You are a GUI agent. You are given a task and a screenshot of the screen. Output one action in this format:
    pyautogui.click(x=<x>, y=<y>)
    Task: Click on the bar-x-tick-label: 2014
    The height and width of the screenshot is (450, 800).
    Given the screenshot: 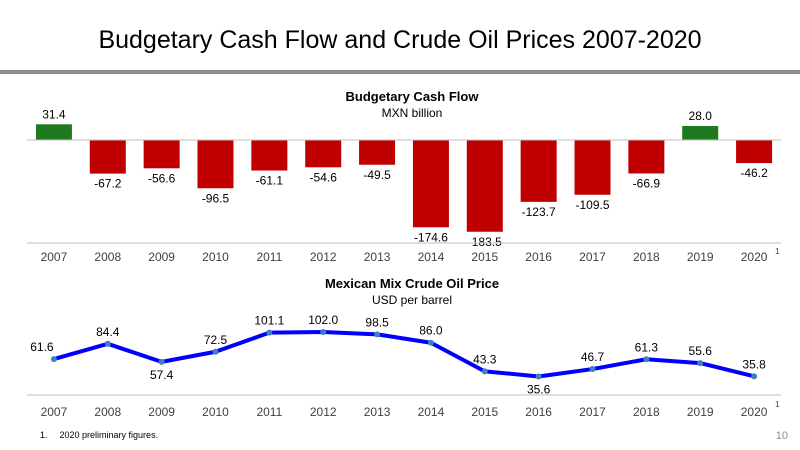 What is the action you would take?
    pyautogui.click(x=431, y=257)
    